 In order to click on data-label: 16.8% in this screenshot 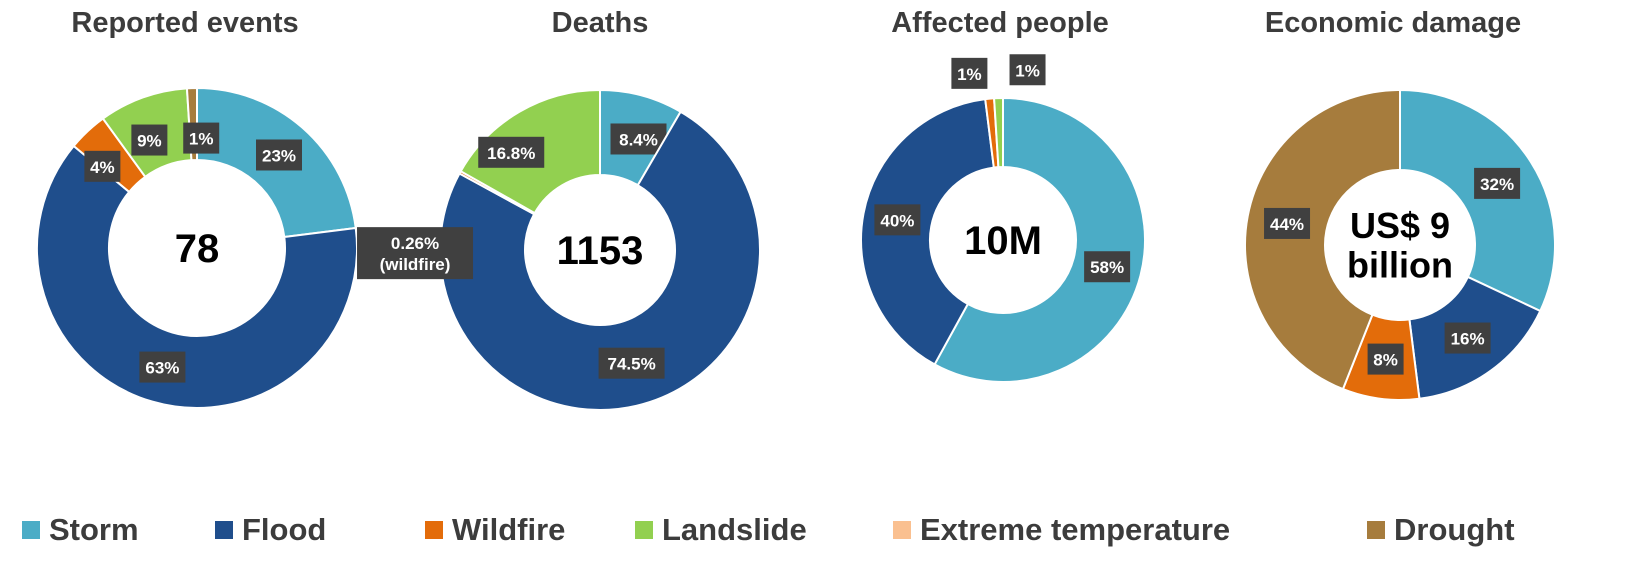, I will do `click(511, 153)`.